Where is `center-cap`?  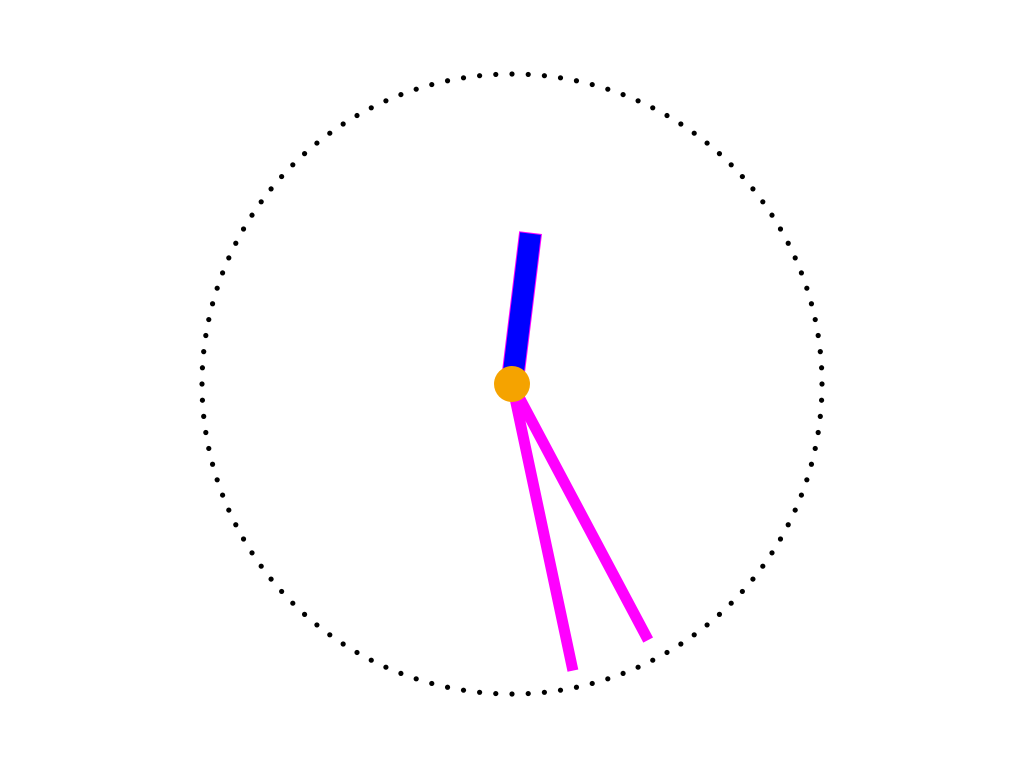
center-cap is located at coordinates (512, 384).